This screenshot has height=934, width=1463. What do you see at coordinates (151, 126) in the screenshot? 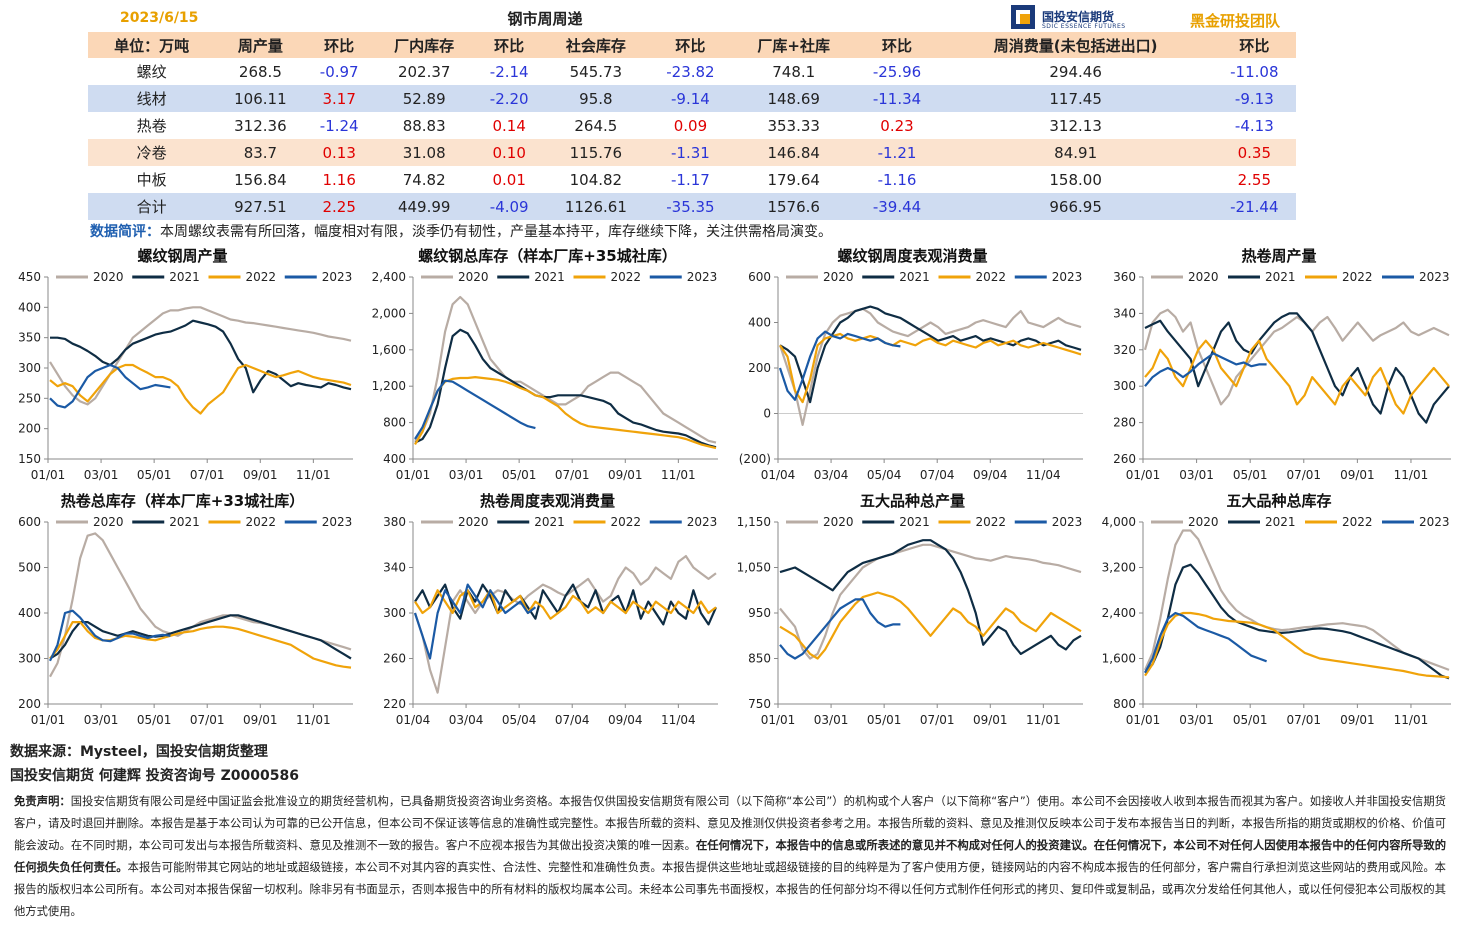
I see `table-cell: 热卷` at bounding box center [151, 126].